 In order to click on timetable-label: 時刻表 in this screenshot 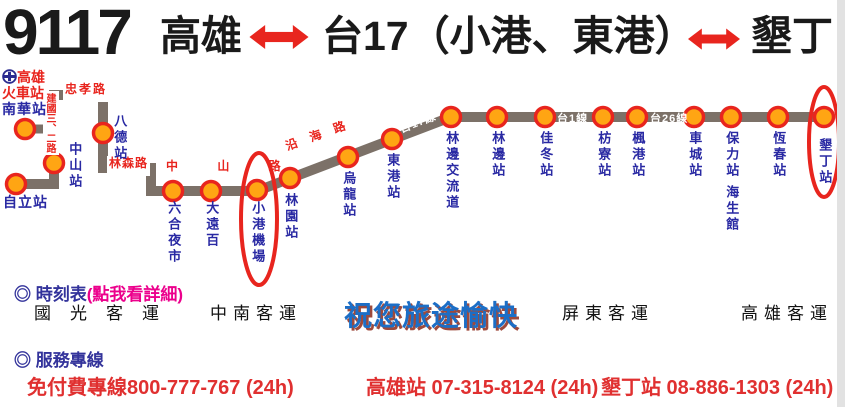, I will do `click(61, 294)`.